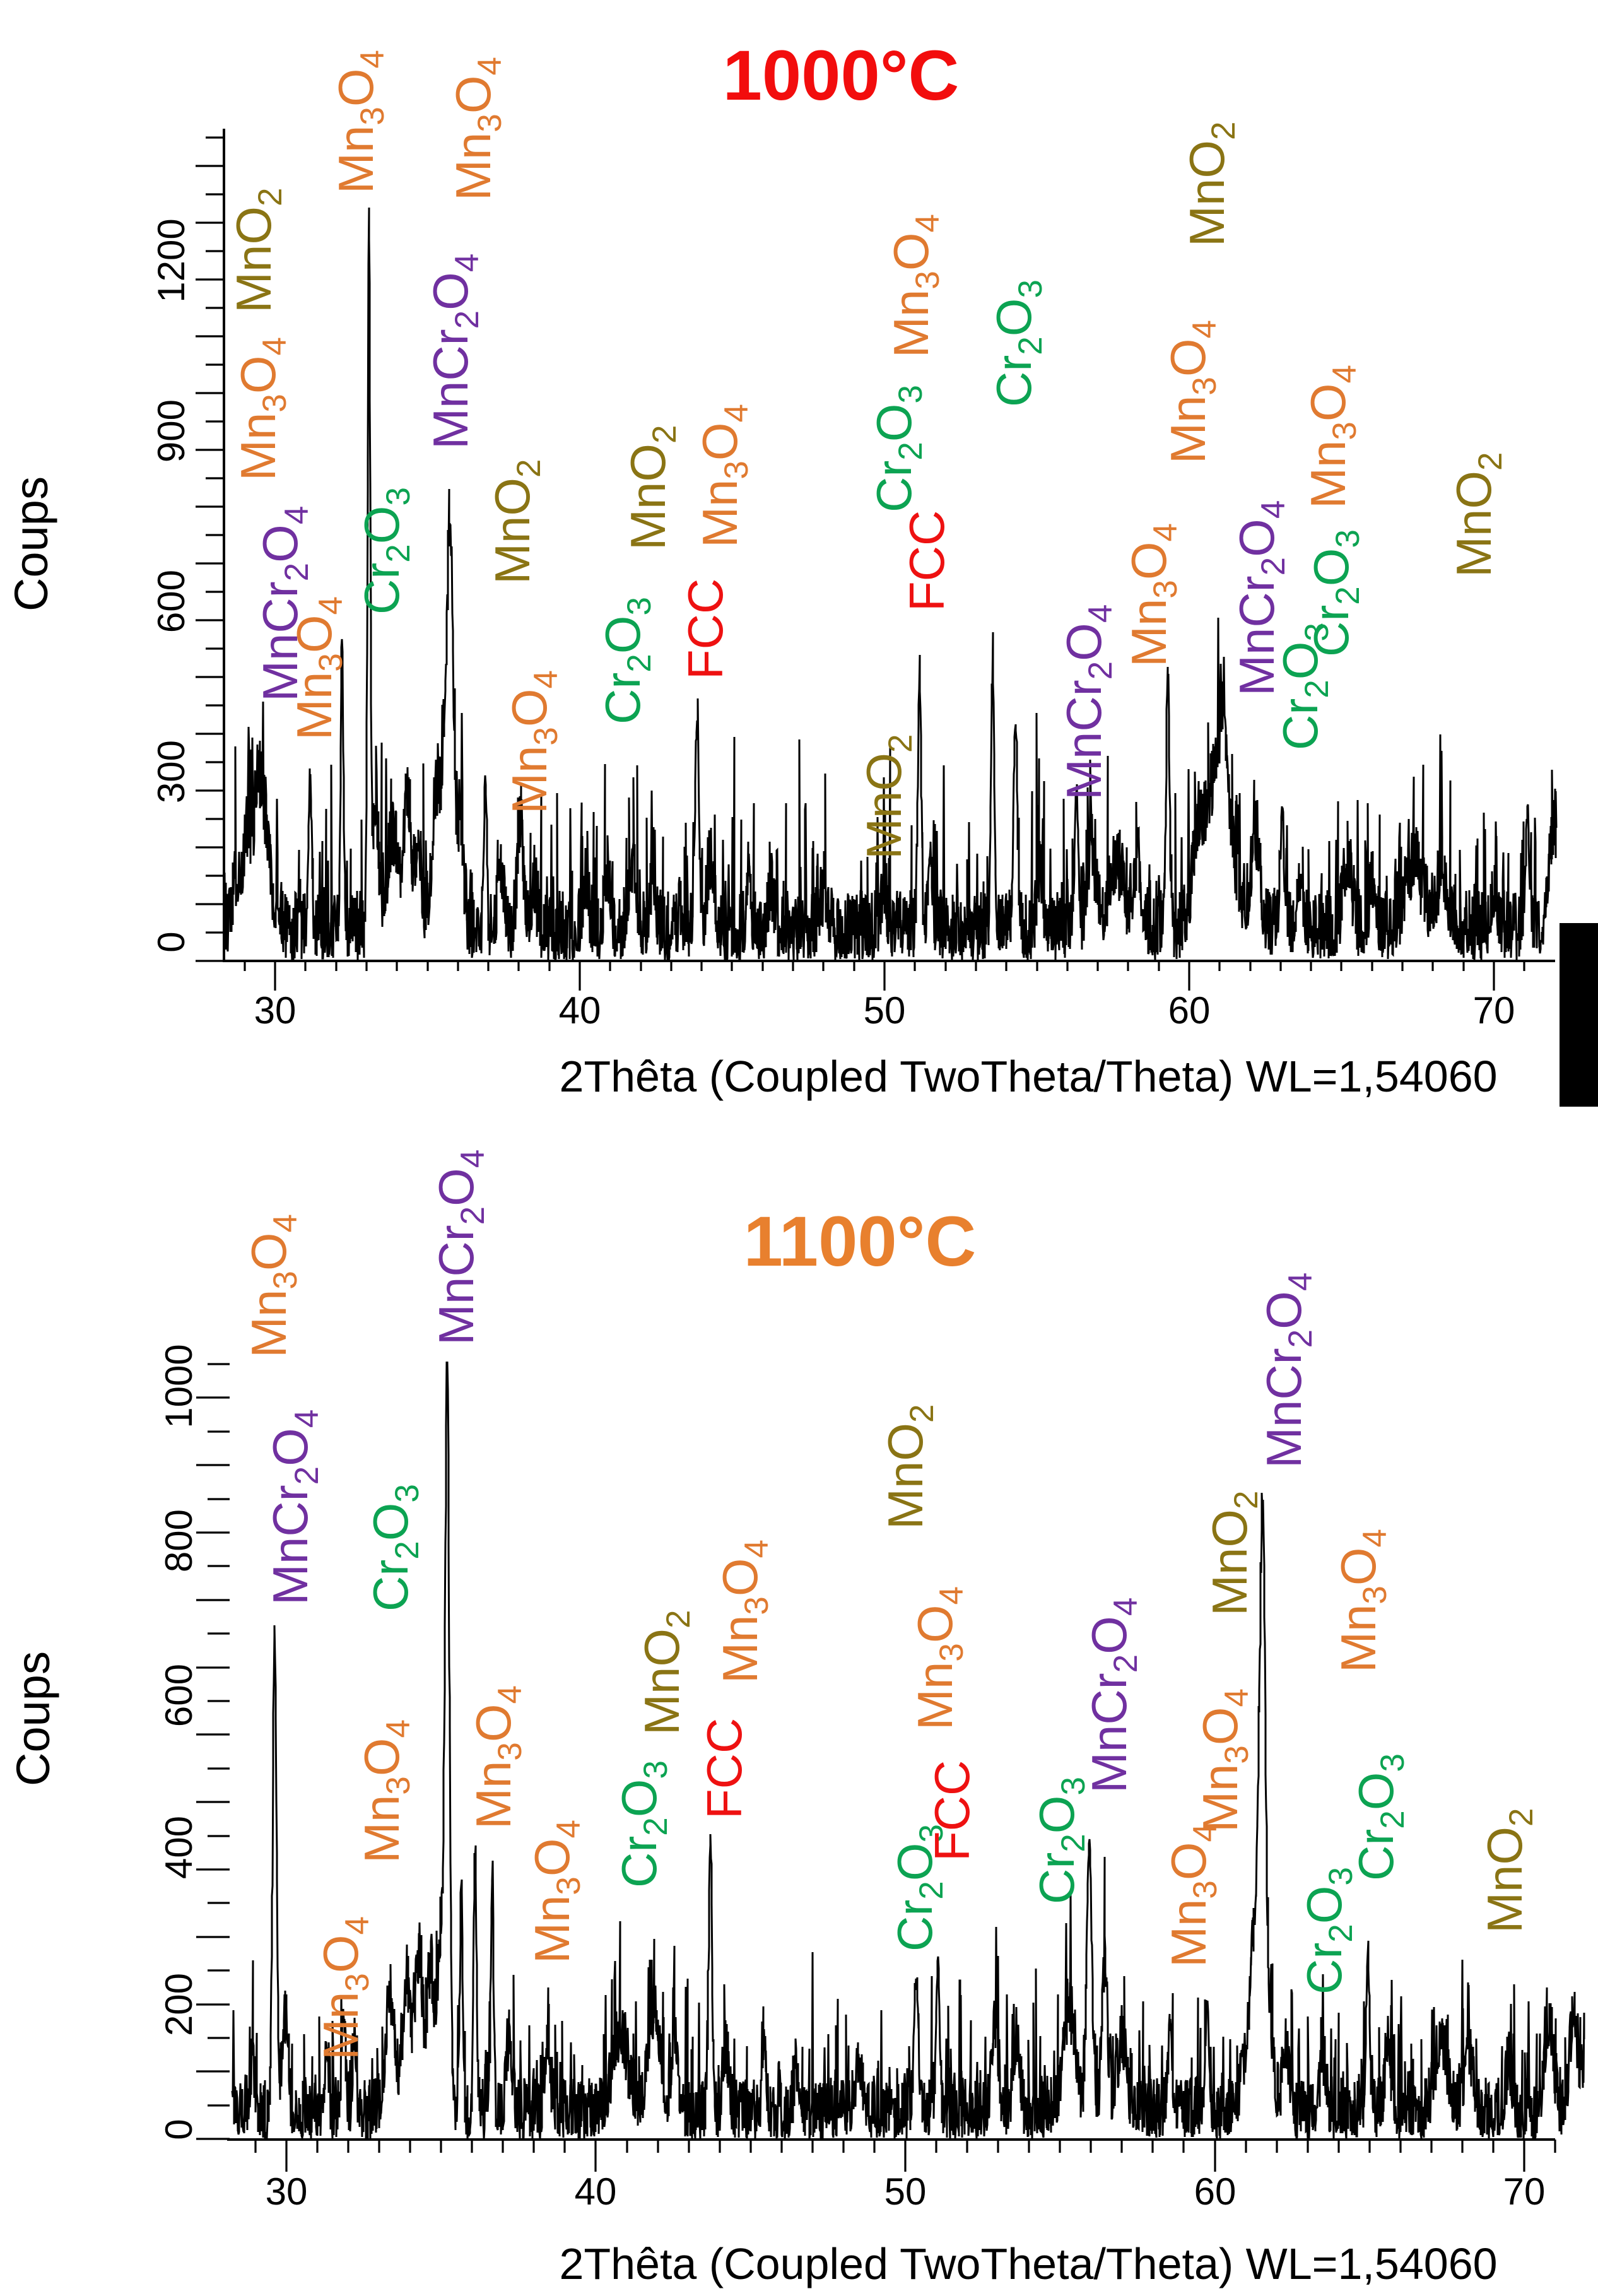  Describe the element at coordinates (179, 2004) in the screenshot. I see `svg-text: 200` at that location.